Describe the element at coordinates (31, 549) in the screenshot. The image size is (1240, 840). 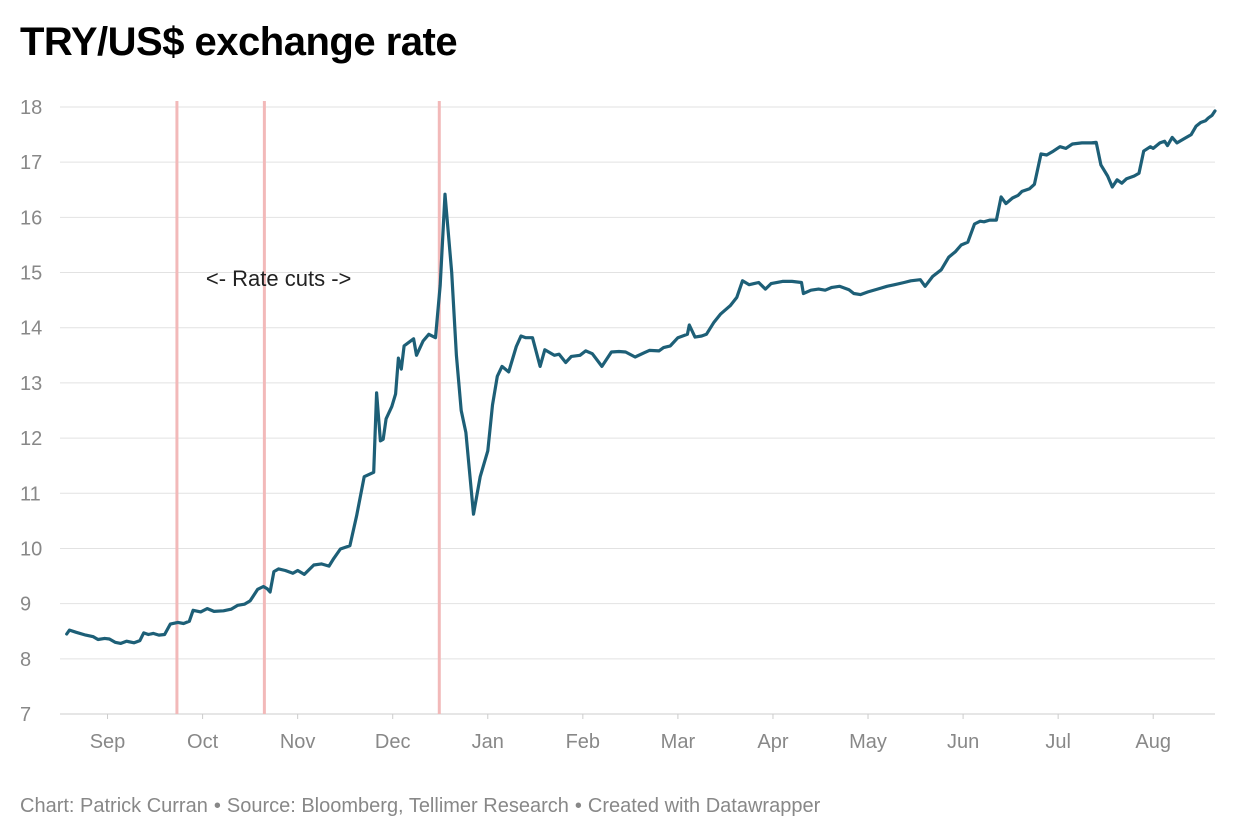
I see `y-tick-label: 10` at that location.